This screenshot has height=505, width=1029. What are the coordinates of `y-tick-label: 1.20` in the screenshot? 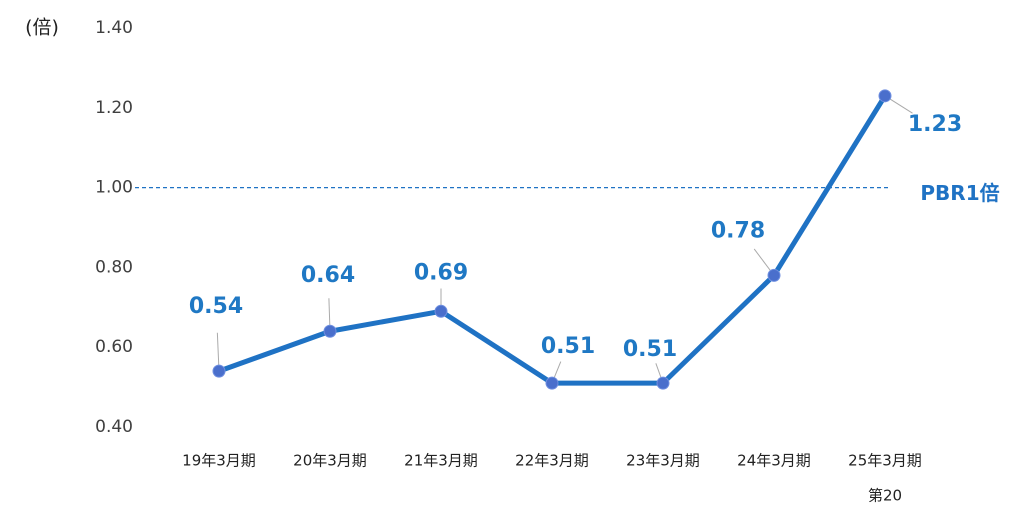 It's located at (114, 108).